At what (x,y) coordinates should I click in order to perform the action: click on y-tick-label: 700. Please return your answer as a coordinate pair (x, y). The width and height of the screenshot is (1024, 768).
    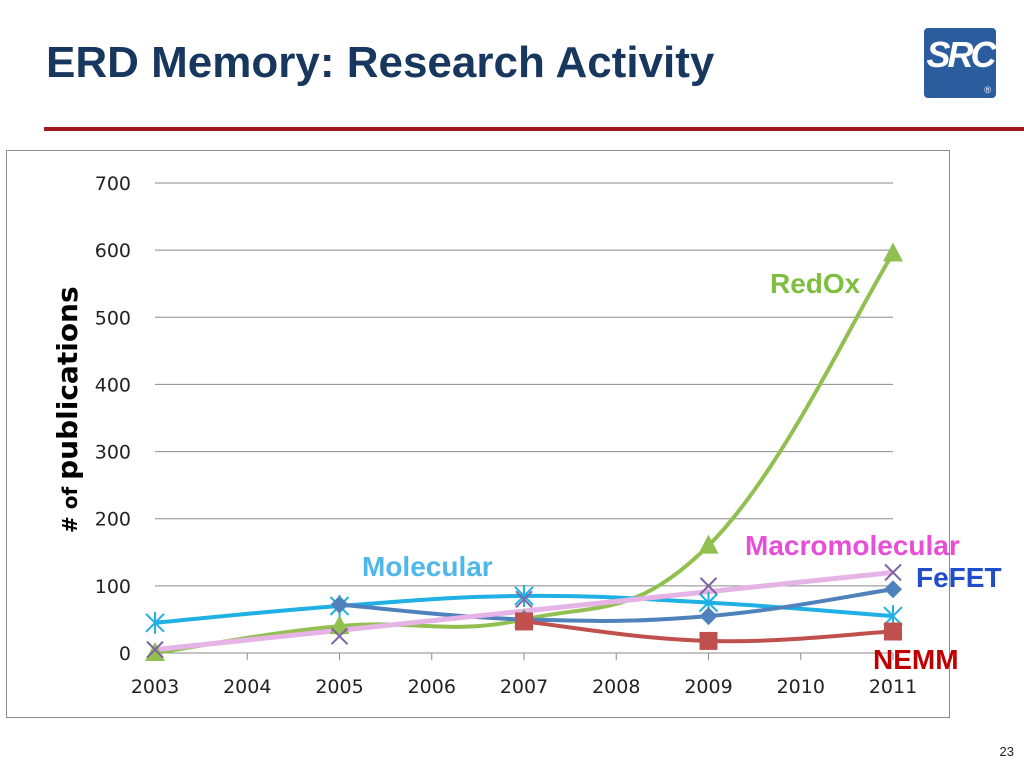
    Looking at the image, I should click on (113, 184).